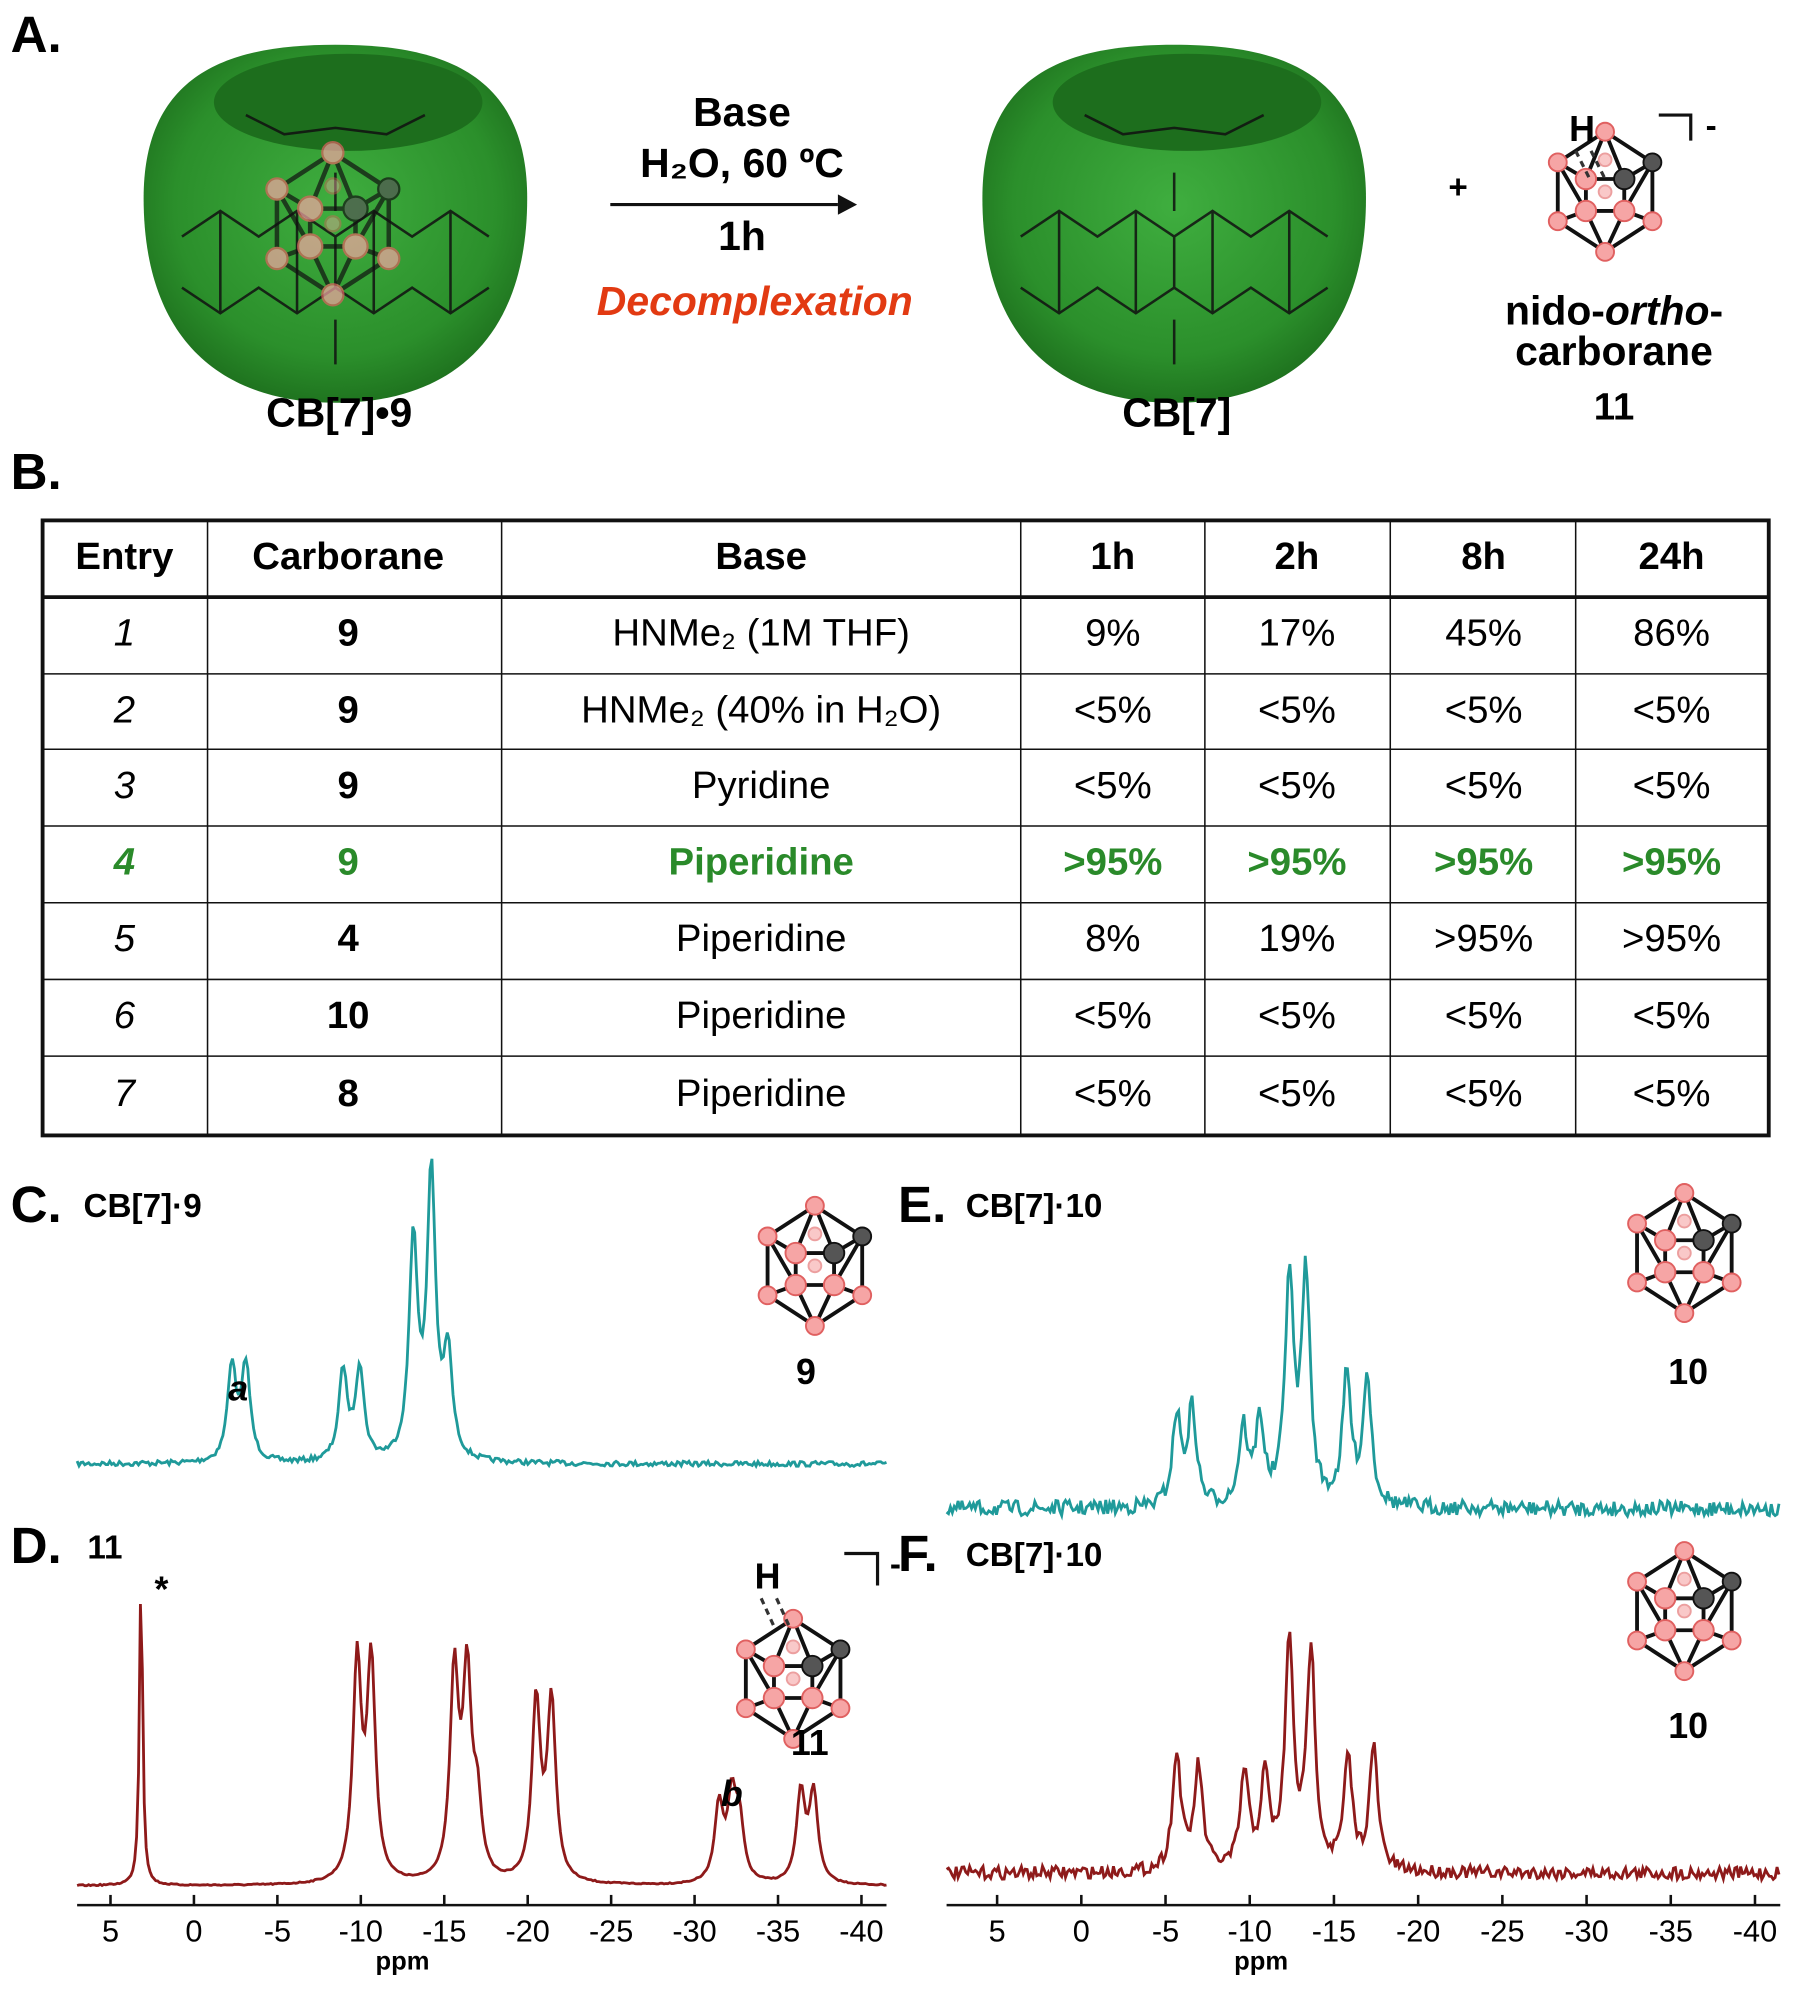 The width and height of the screenshot is (1796, 2010). Describe the element at coordinates (1590, 165) in the screenshot. I see `bridge-bonds` at that location.